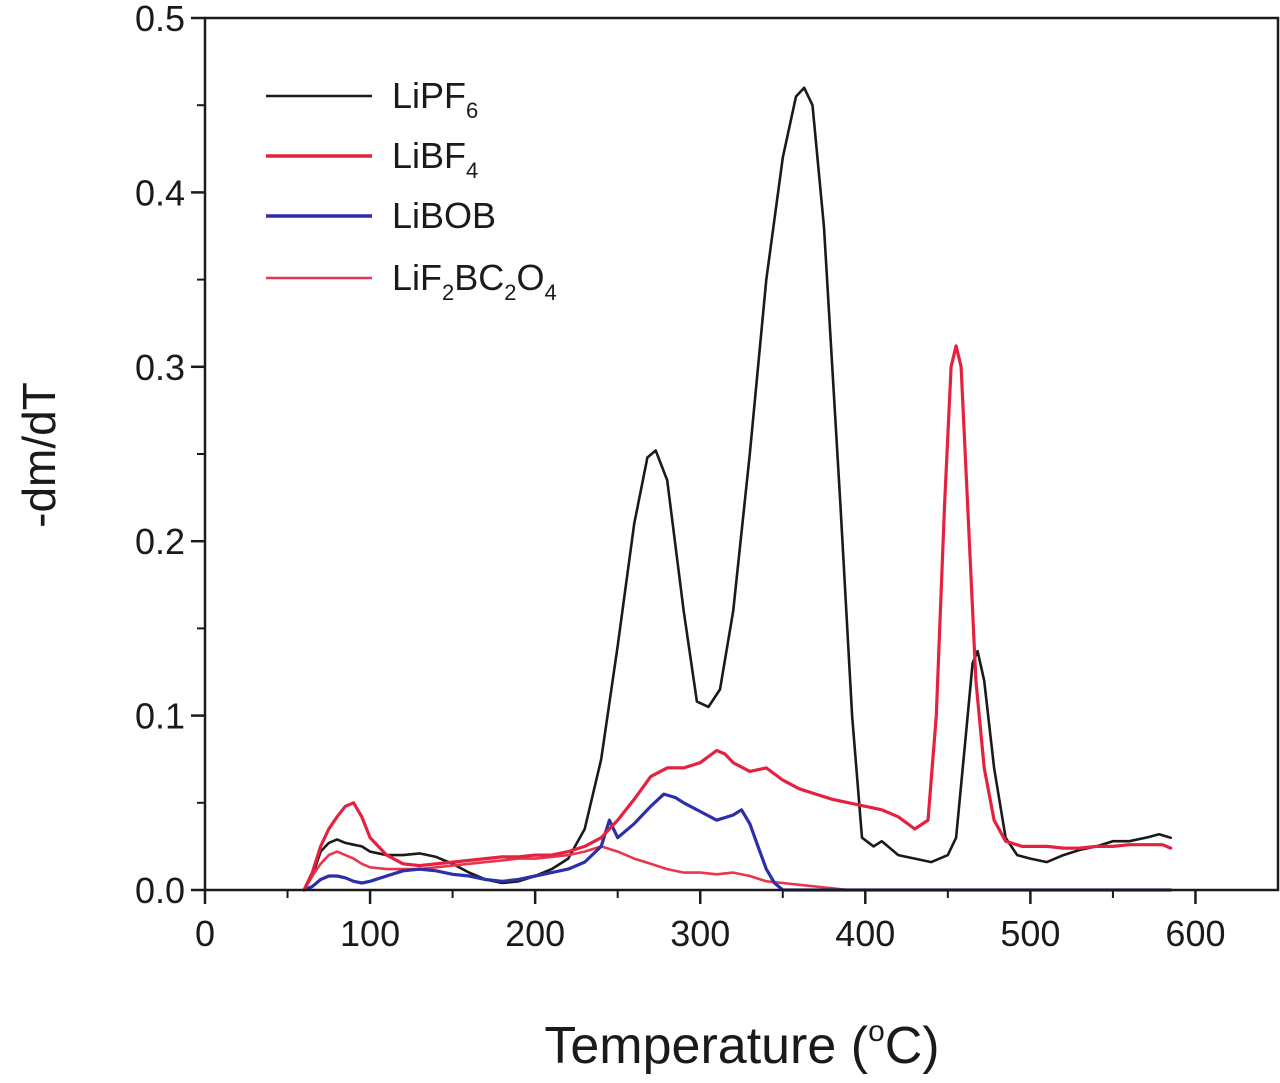  I want to click on y-tick-label: 0.2, so click(160, 541).